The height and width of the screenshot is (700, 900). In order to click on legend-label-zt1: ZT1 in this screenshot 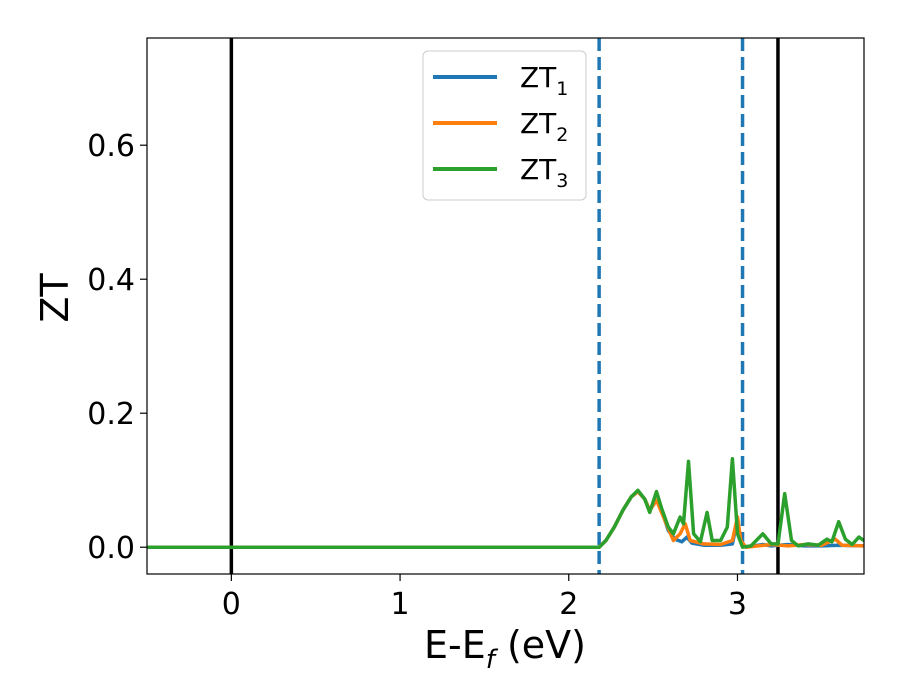, I will do `click(544, 80)`.